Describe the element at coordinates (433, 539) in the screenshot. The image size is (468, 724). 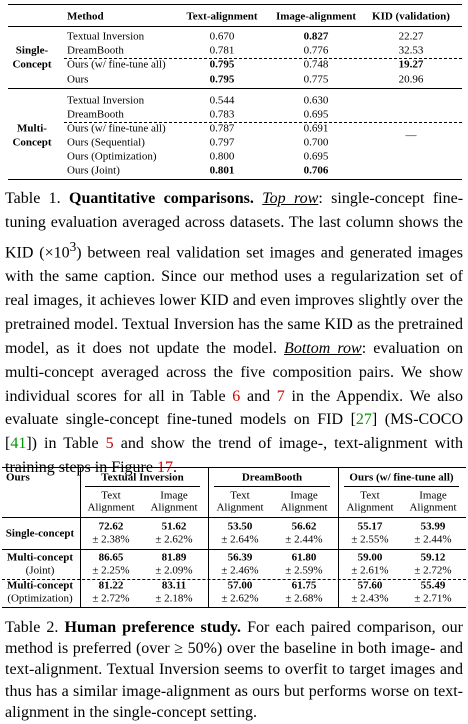
I see `cell-error: ± 2.44%` at that location.